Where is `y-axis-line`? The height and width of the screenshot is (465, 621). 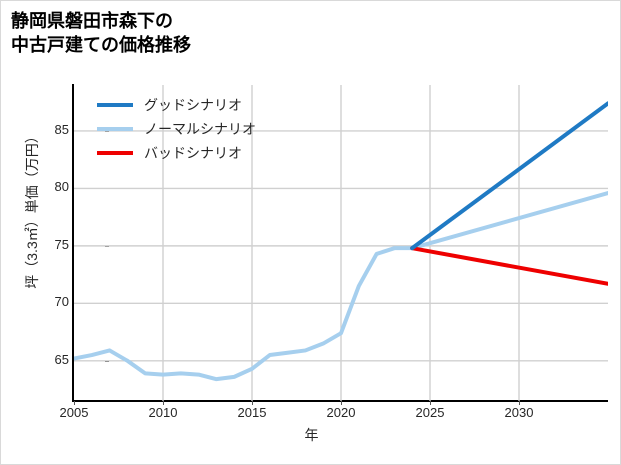
y-axis-line is located at coordinates (73, 243).